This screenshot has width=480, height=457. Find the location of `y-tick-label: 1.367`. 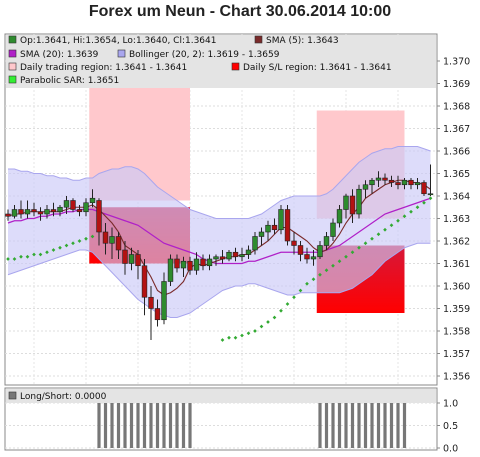

y-tick-label: 1.367 is located at coordinates (456, 129).